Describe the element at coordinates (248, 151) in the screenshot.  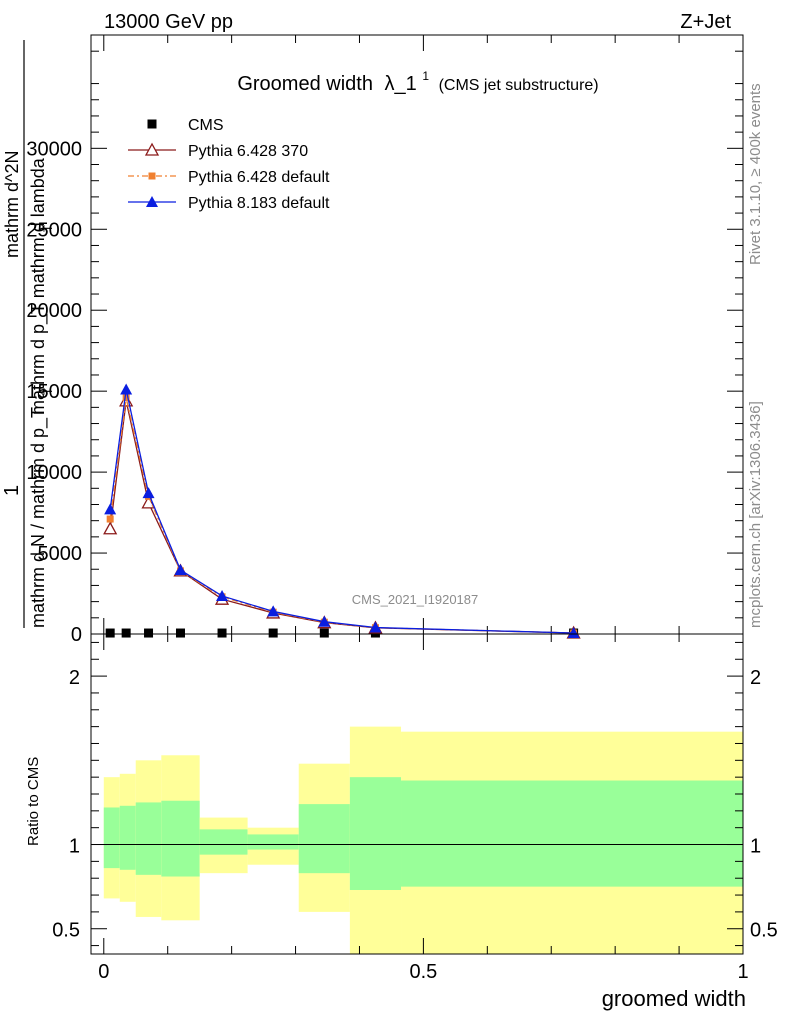
I see `legend-label: Pythia 6.428 370` at that location.